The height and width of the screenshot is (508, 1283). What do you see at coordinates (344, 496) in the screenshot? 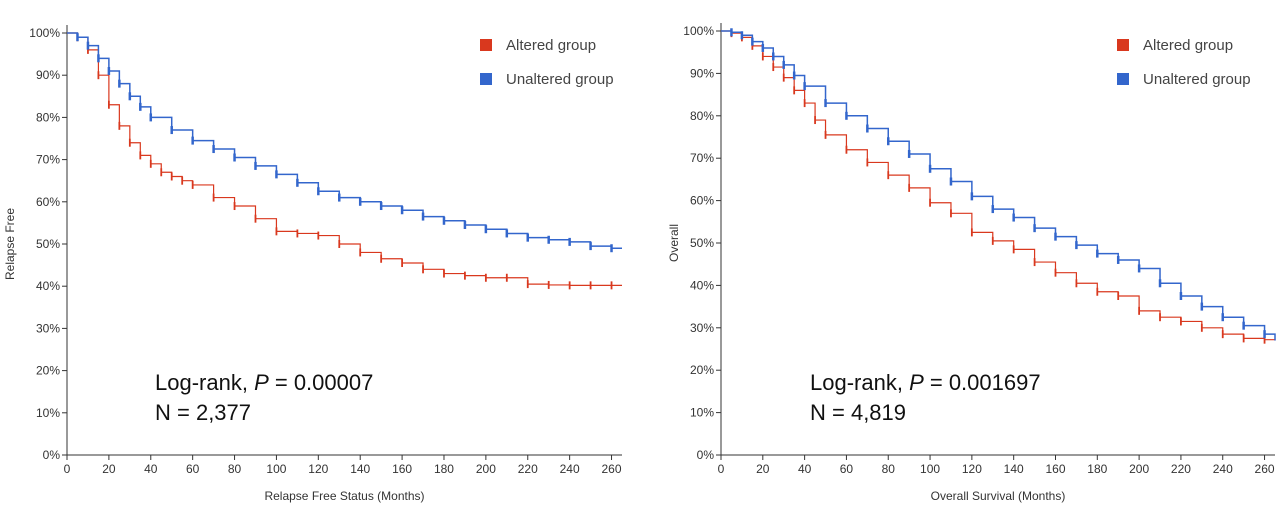
I see `x-axis-title: Relapse Free Status (Months)` at bounding box center [344, 496].